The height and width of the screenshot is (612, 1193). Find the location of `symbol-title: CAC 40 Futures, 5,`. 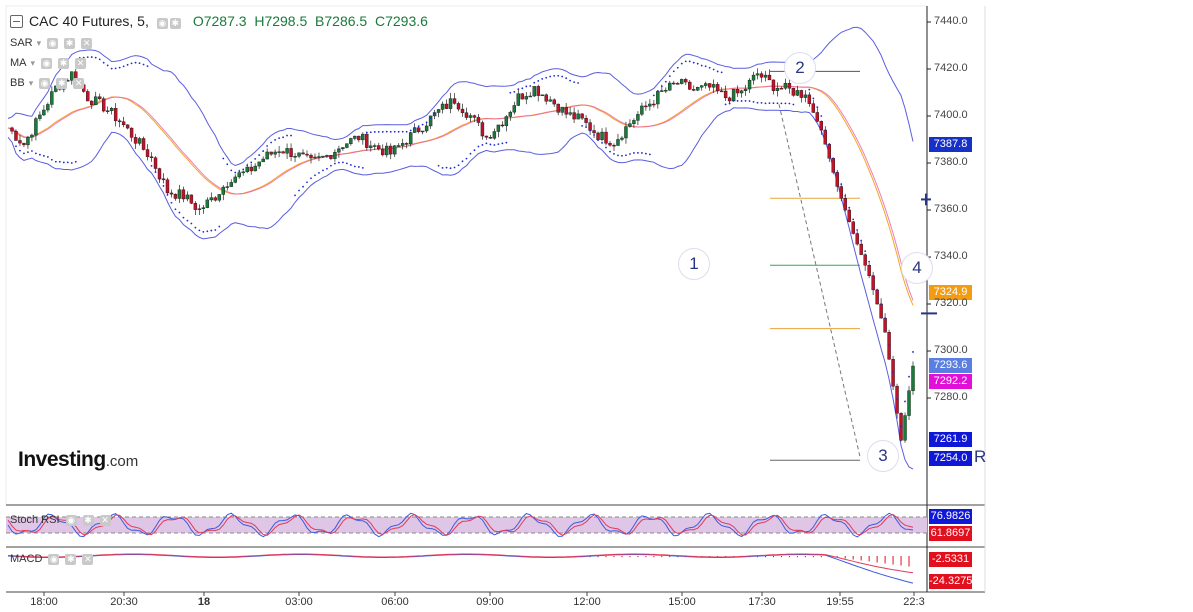

symbol-title: CAC 40 Futures, 5, is located at coordinates (89, 21).